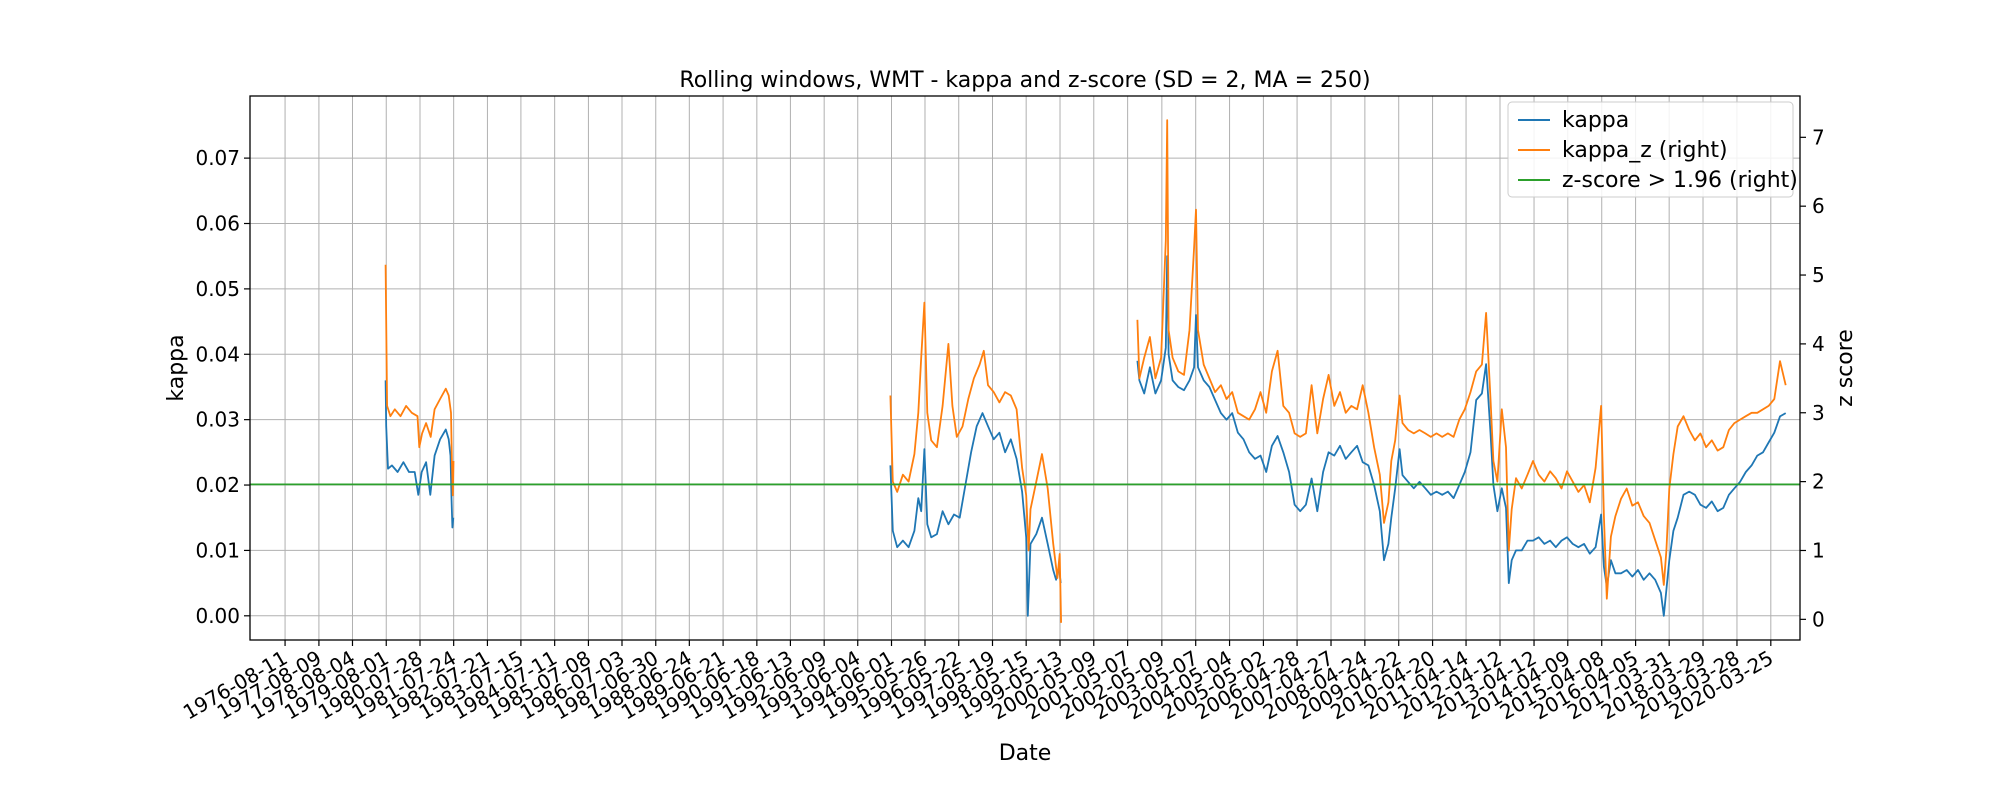 The image size is (2000, 800). Describe the element at coordinates (1818, 206) in the screenshot. I see `y-tick-label-right: 6` at that location.